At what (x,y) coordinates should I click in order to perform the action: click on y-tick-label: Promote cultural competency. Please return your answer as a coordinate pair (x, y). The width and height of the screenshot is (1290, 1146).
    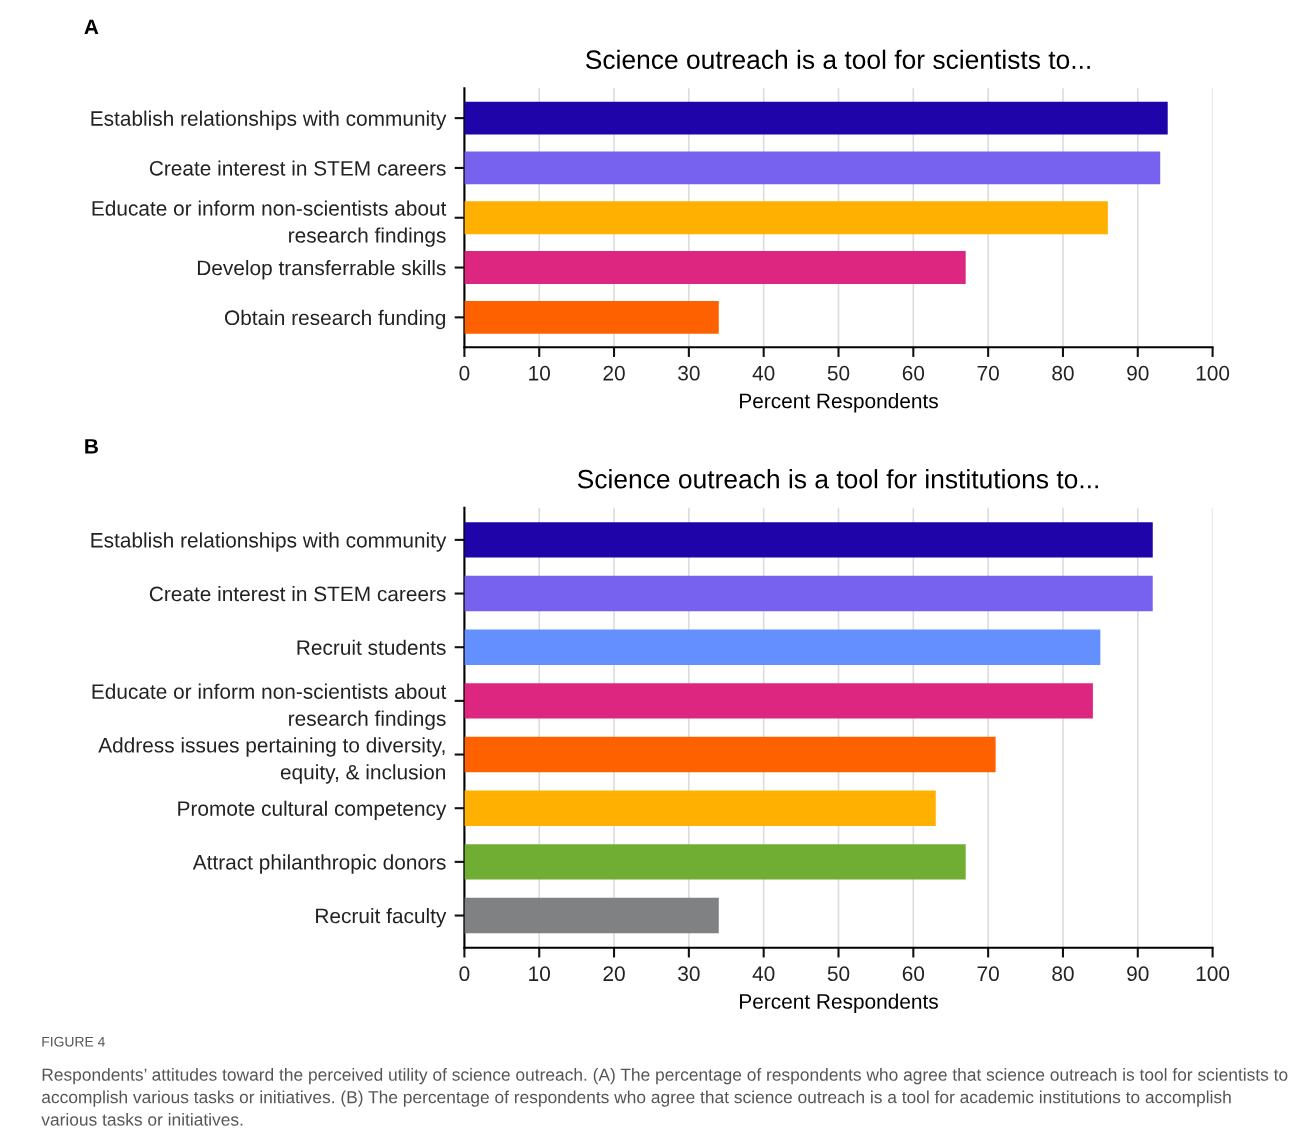
    Looking at the image, I should click on (312, 810).